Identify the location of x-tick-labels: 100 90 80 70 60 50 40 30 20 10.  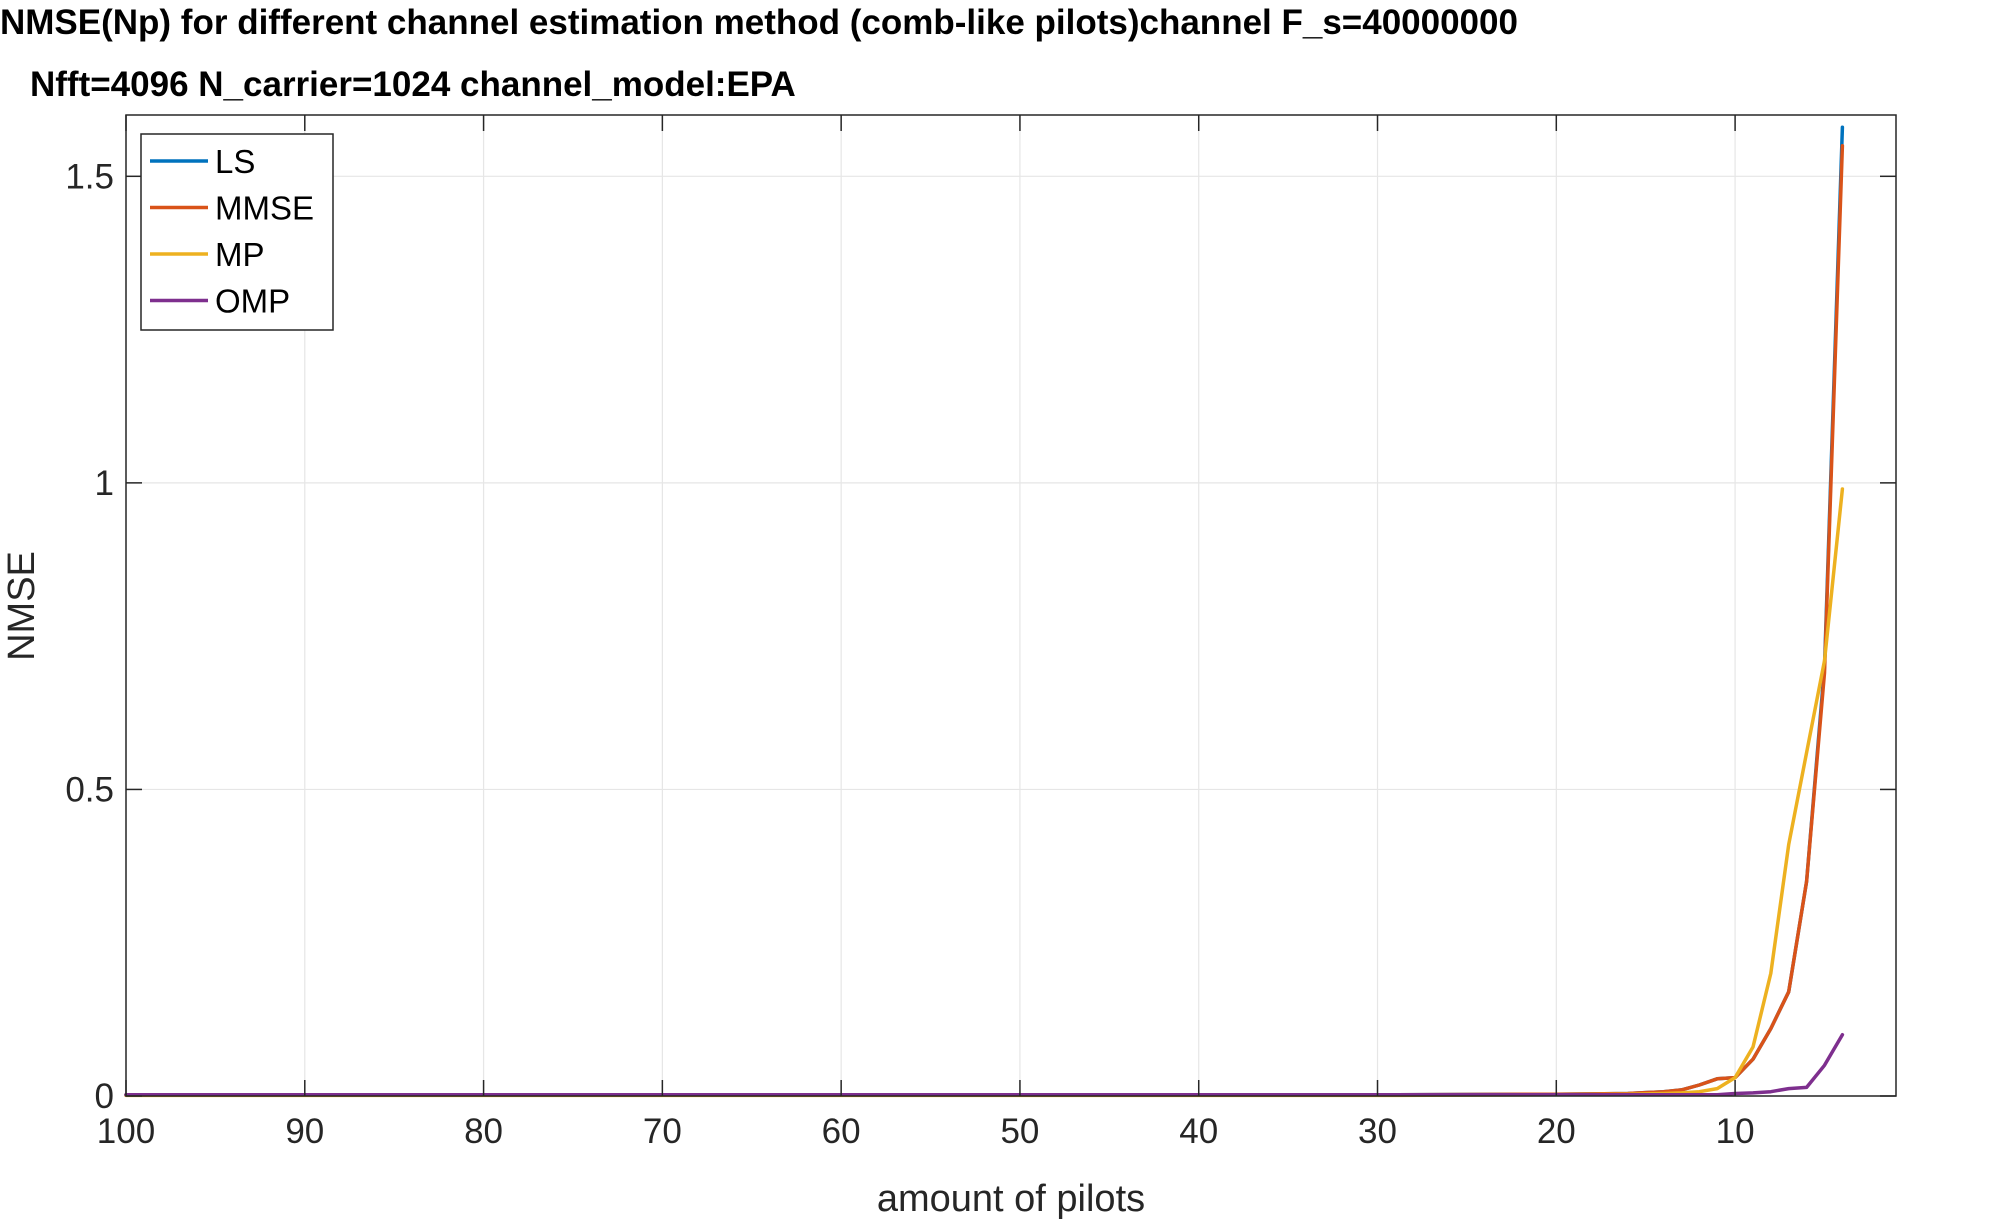
(926, 1131).